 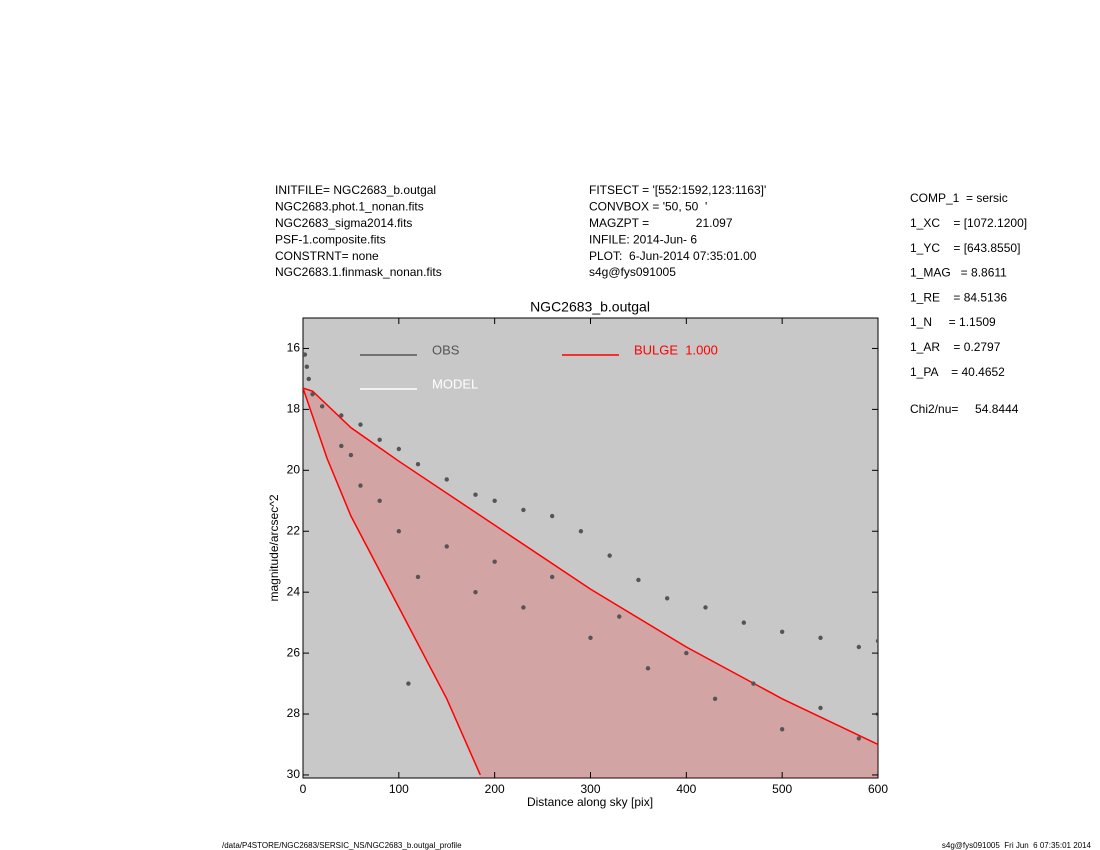 What do you see at coordinates (648, 207) in the screenshot?
I see `header-line: CONVBOX = '50, 50 '` at bounding box center [648, 207].